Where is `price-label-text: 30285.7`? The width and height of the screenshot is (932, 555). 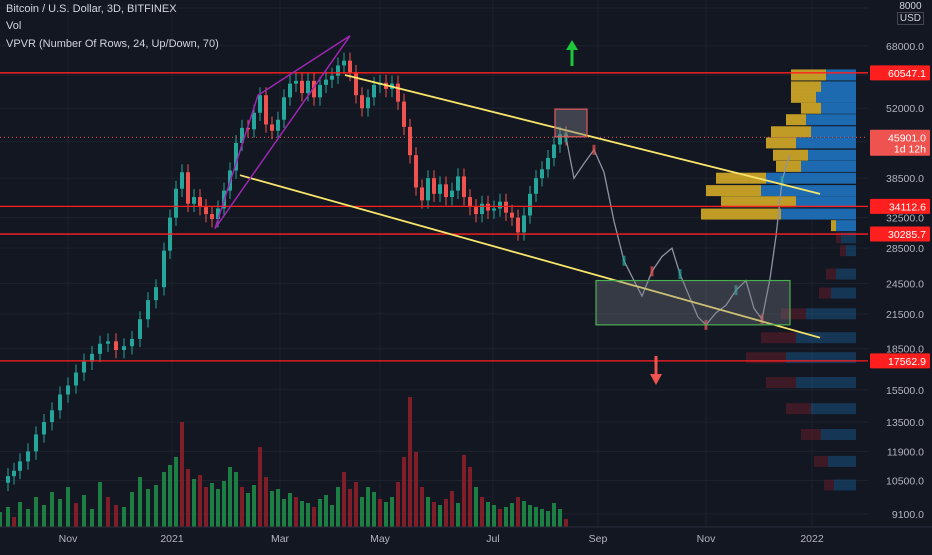 price-label-text: 30285.7 is located at coordinates (907, 235).